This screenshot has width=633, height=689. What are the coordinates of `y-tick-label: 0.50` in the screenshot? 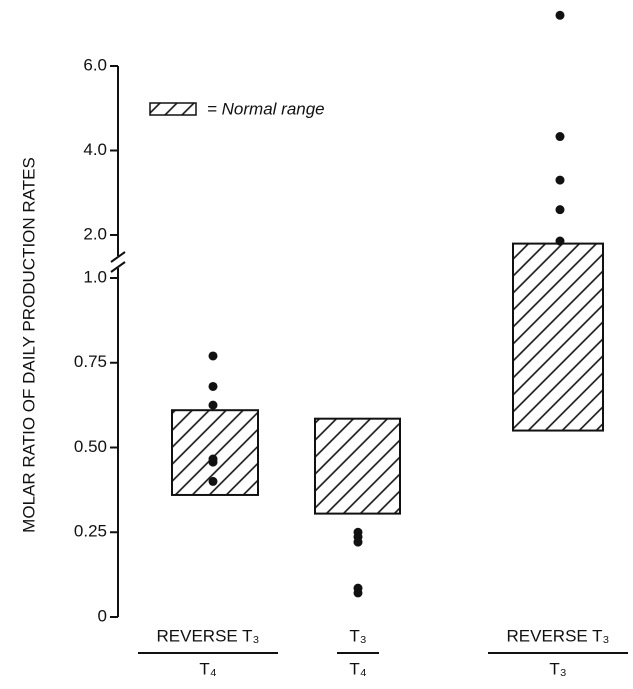 It's located at (90, 446).